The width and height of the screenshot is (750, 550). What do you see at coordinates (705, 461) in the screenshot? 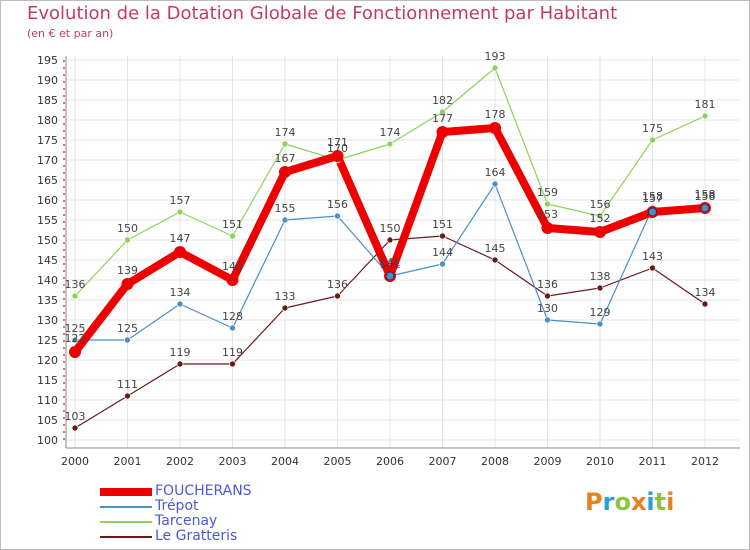
I see `x-tick-label: 2012` at bounding box center [705, 461].